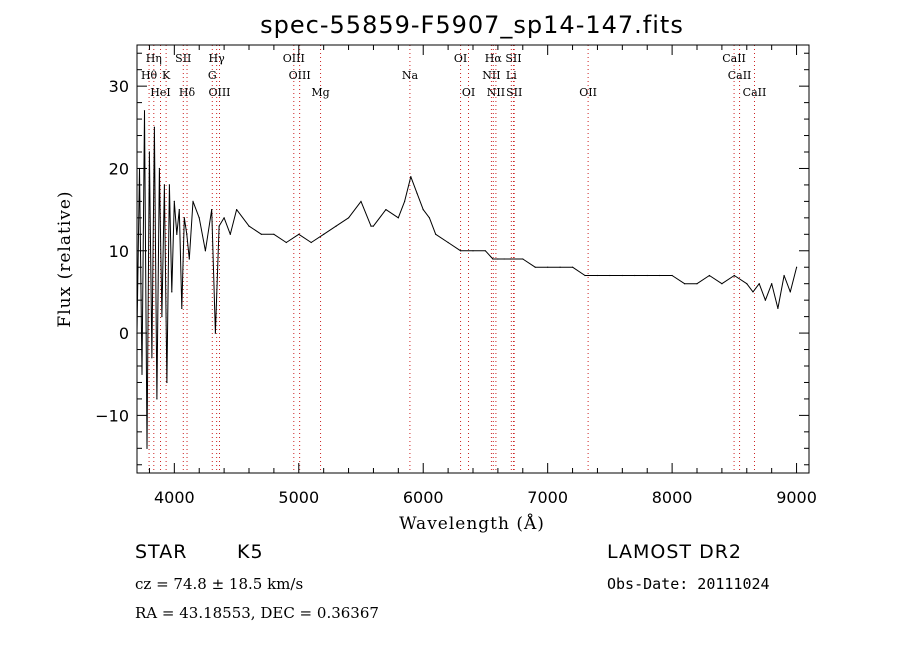 The image size is (900, 650). I want to click on x-tick-label: 5000, so click(298, 497).